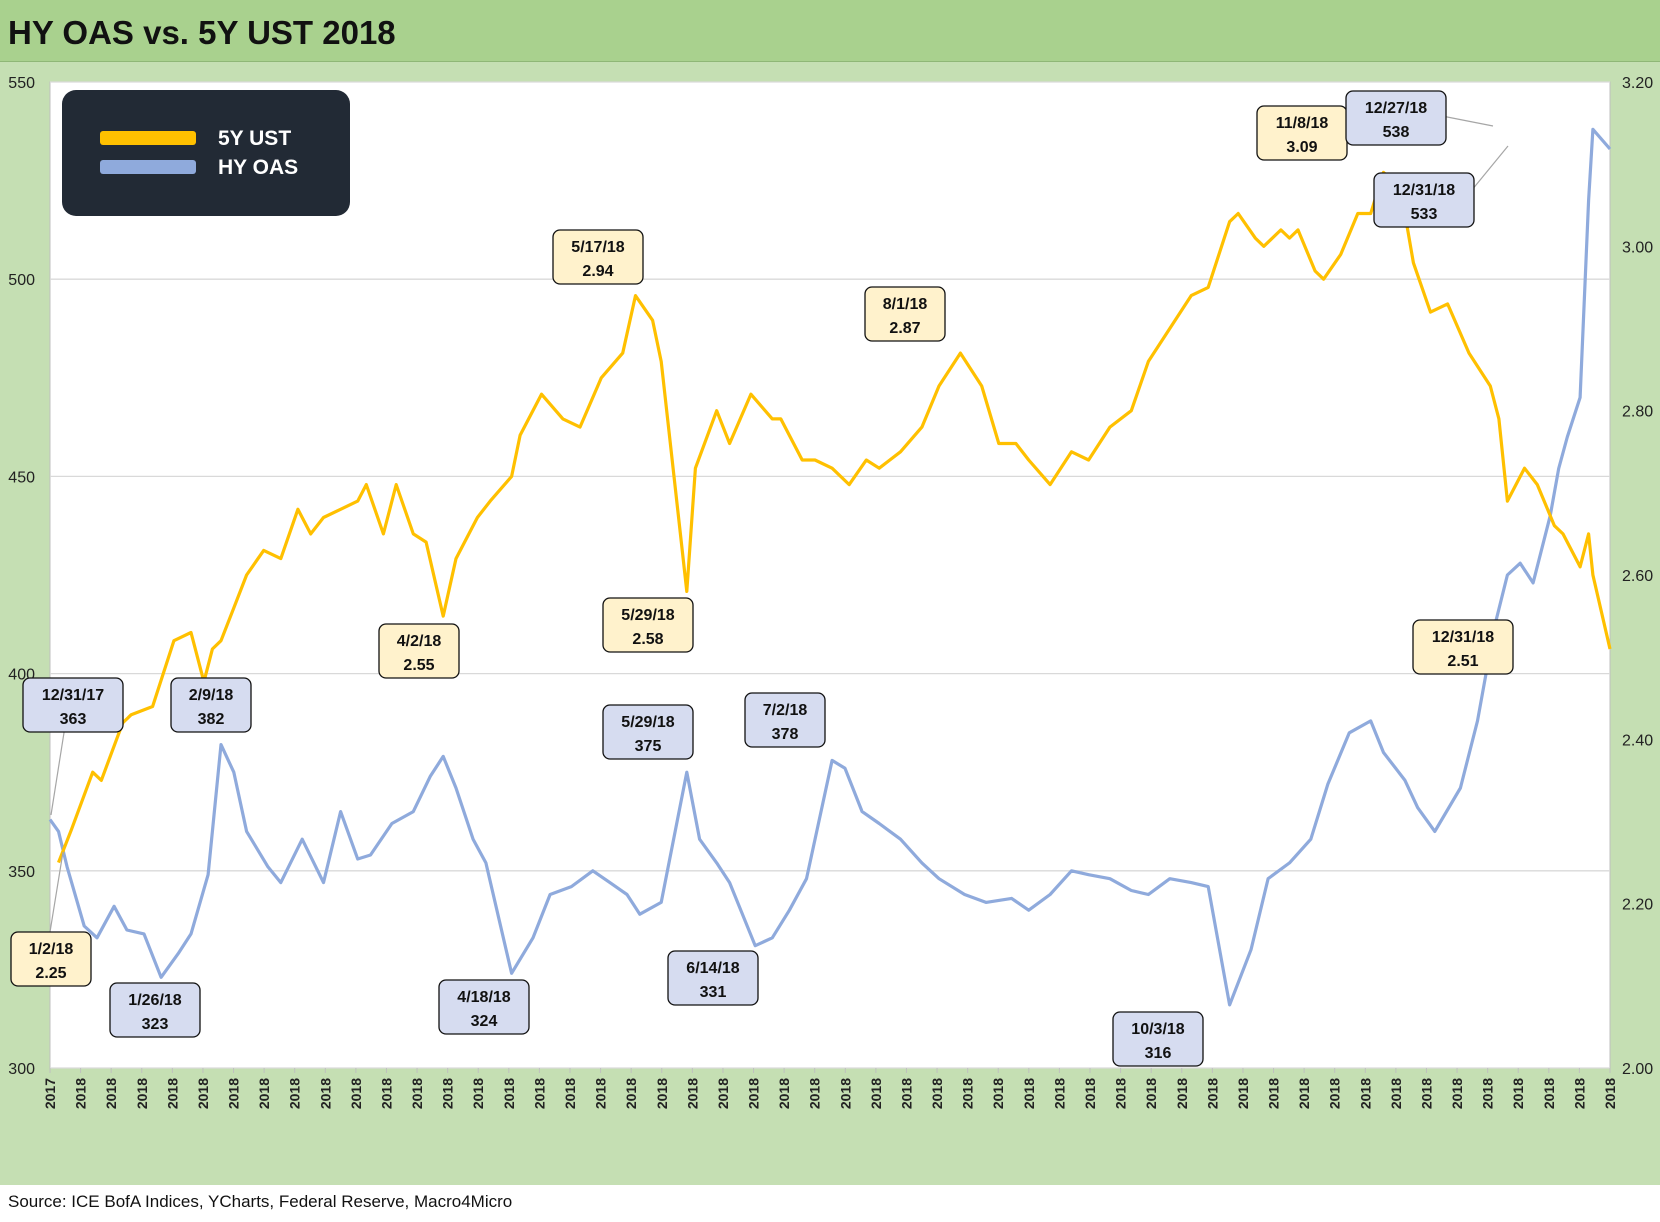  I want to click on annotation-5y-ust: 1/2/18 2.25, so click(51, 959).